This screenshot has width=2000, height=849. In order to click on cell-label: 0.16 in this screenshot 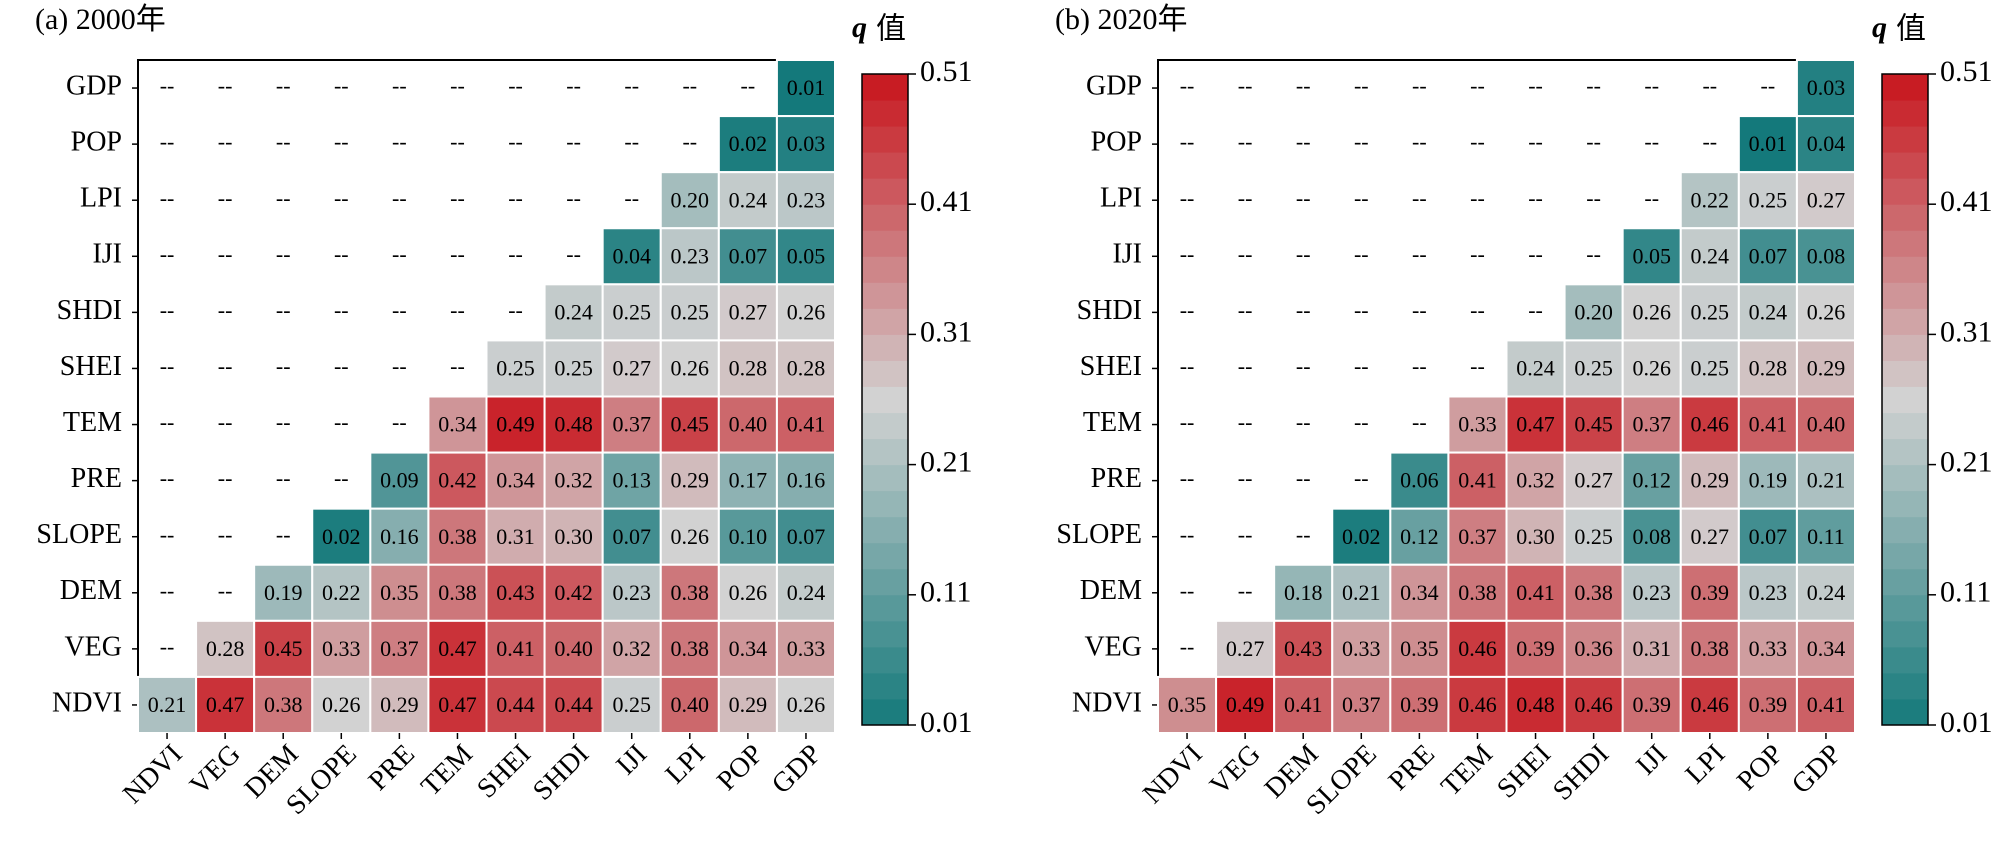, I will do `click(399, 536)`.